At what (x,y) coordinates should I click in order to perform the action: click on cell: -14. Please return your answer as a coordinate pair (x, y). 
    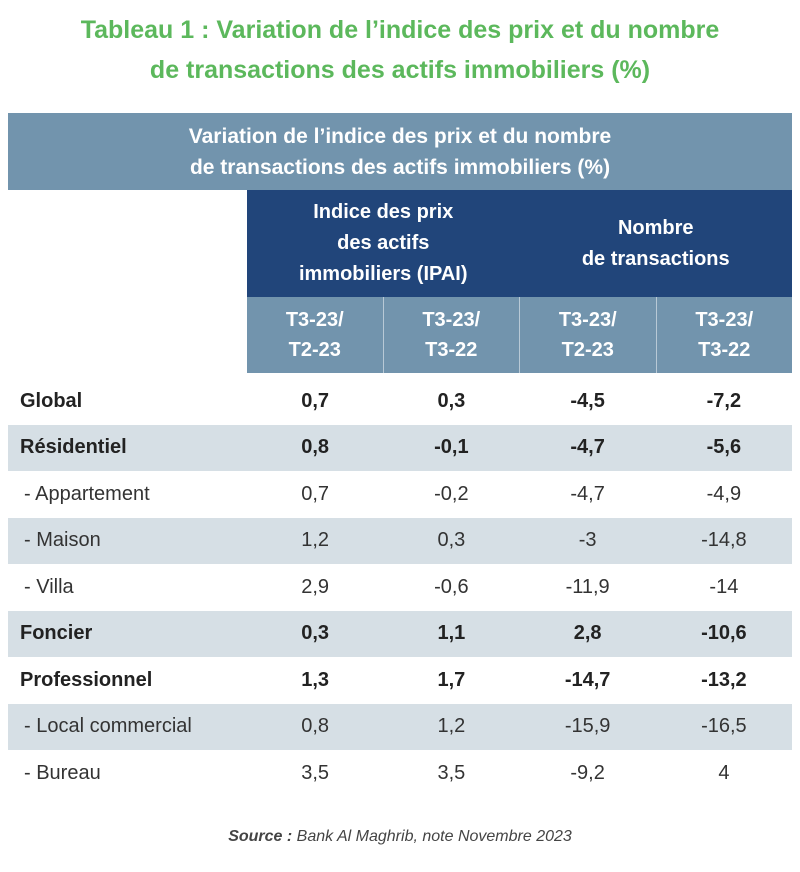
    Looking at the image, I should click on (724, 586).